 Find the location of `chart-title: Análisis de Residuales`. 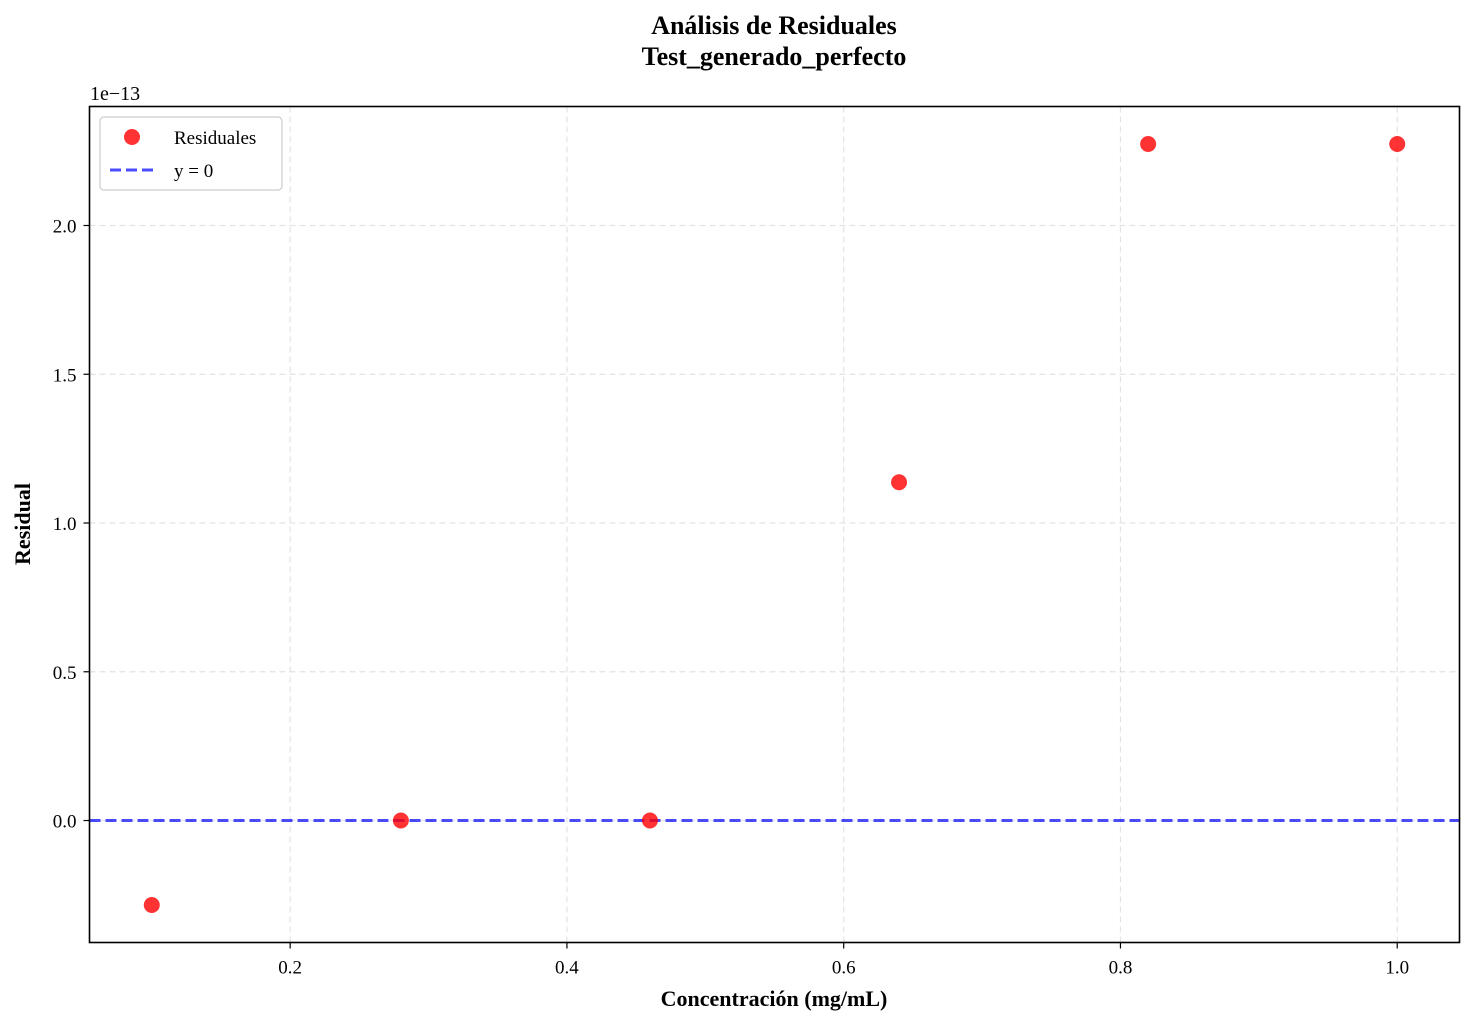

chart-title: Análisis de Residuales is located at coordinates (774, 25).